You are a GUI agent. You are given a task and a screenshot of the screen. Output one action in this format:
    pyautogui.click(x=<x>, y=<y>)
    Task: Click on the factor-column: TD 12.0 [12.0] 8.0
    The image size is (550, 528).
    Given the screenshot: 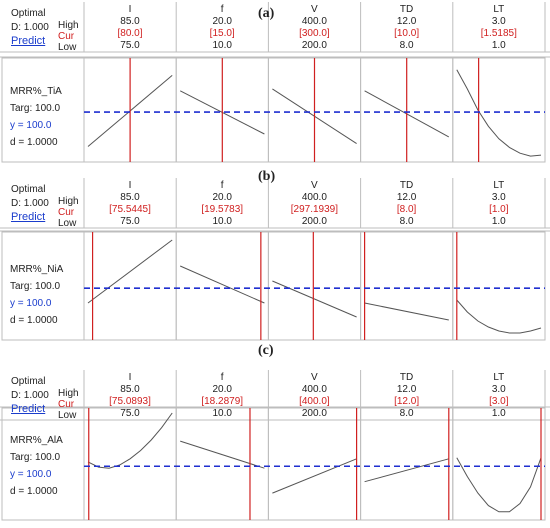 What is the action you would take?
    pyautogui.click(x=407, y=396)
    